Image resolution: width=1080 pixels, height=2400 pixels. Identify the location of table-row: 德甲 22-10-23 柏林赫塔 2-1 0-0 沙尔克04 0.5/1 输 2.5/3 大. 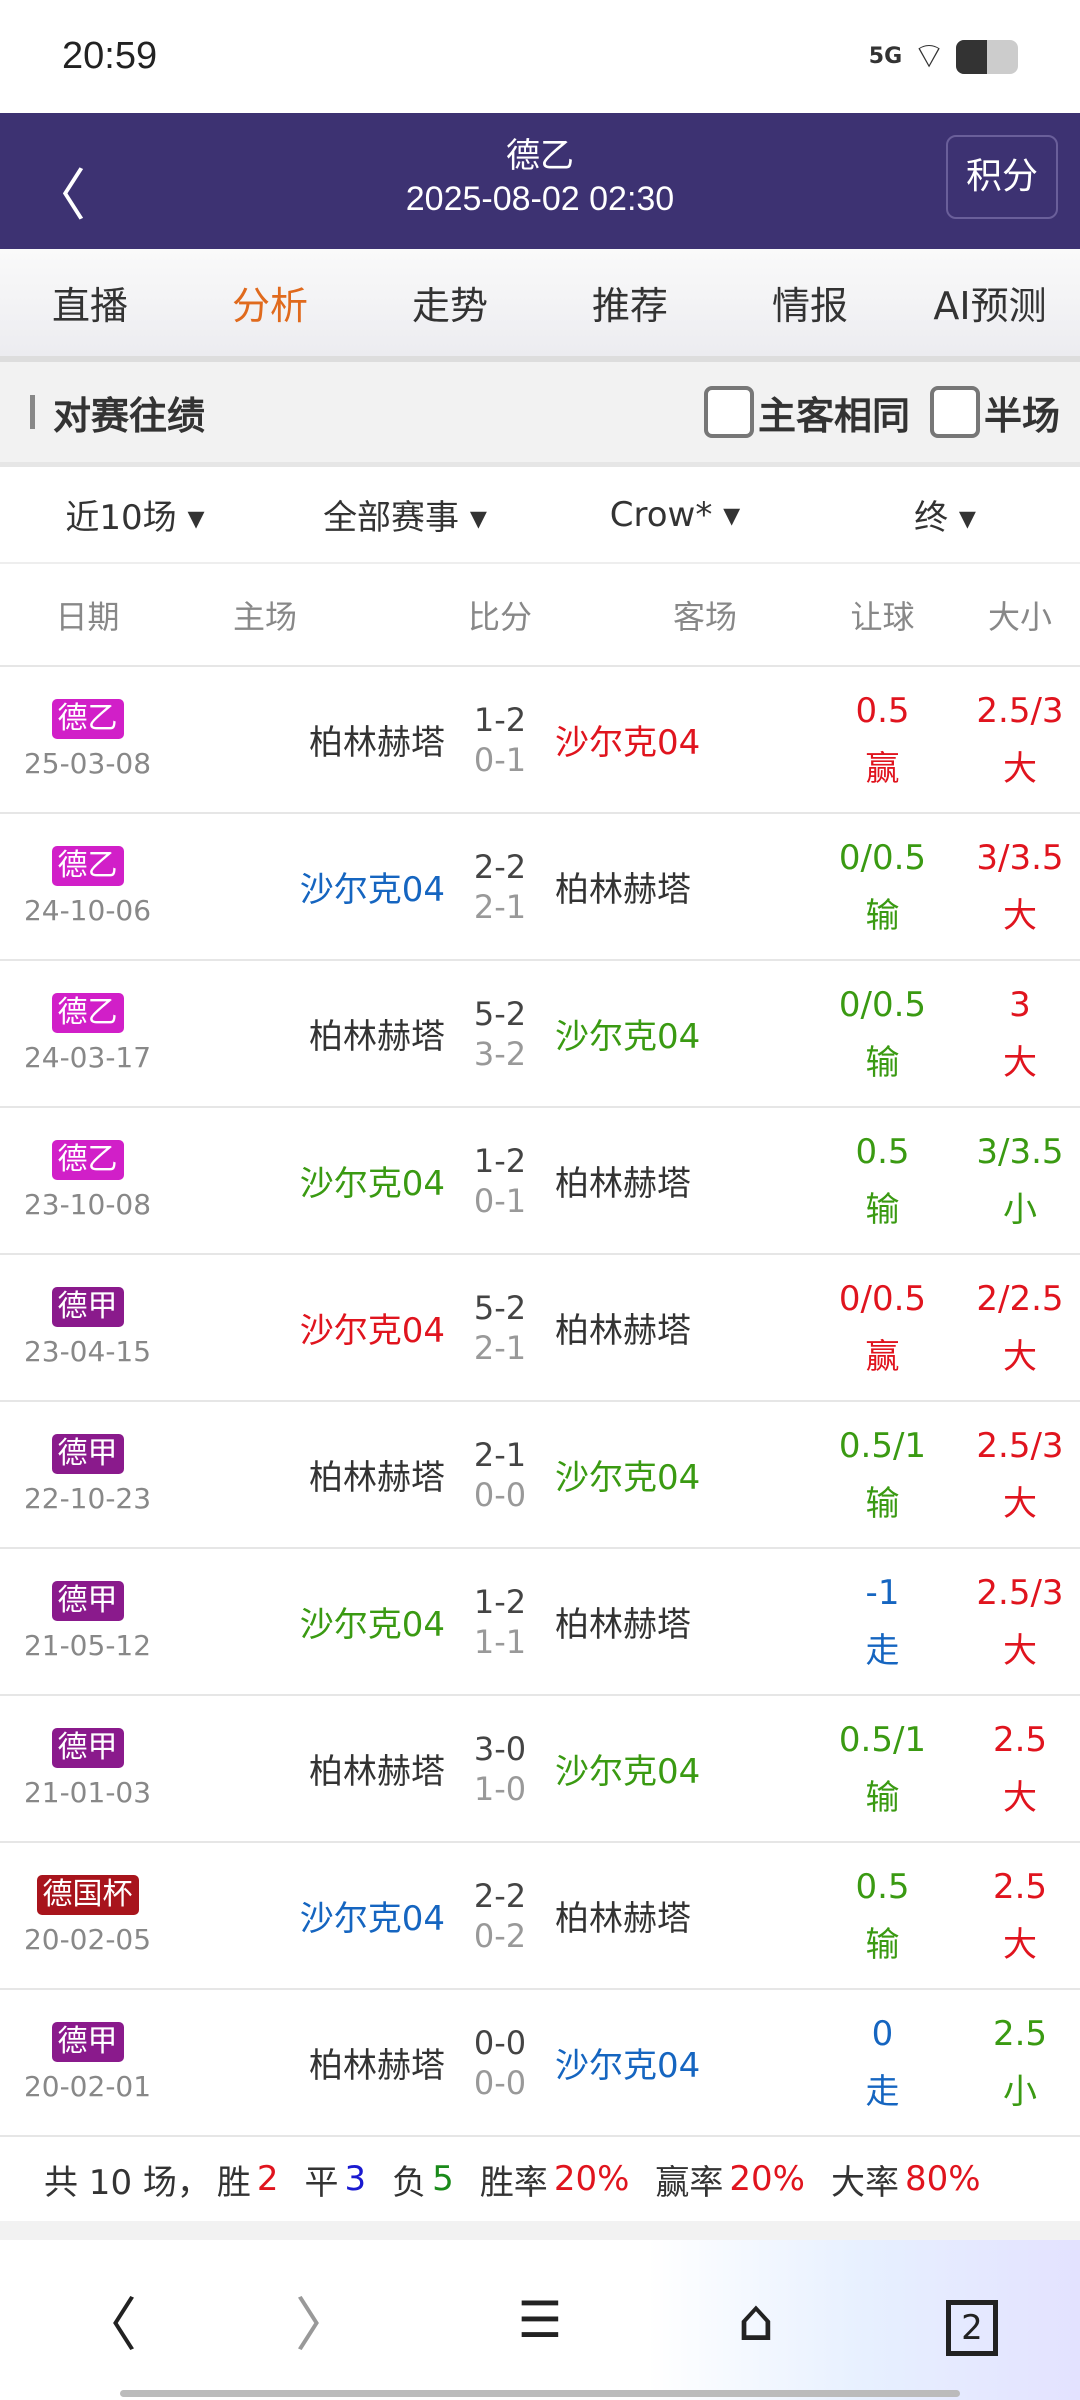
(540, 1475).